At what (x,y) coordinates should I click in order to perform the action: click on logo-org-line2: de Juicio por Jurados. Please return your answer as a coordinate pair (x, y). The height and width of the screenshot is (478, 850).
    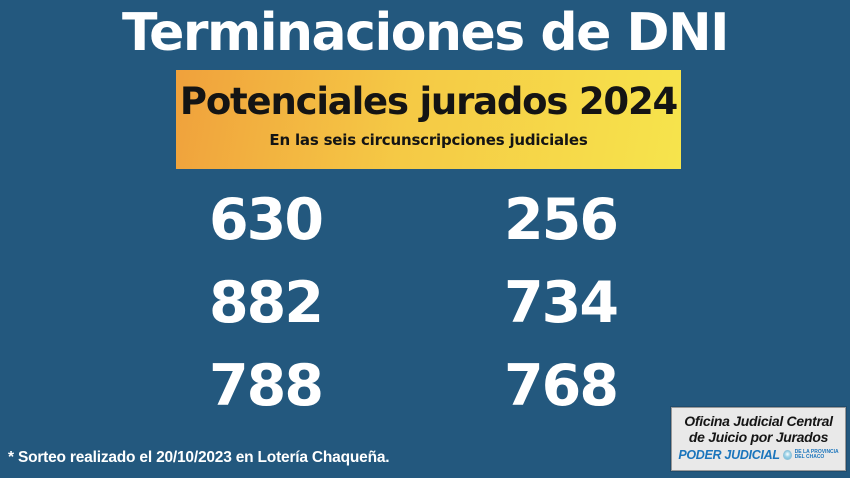
    Looking at the image, I should click on (758, 437).